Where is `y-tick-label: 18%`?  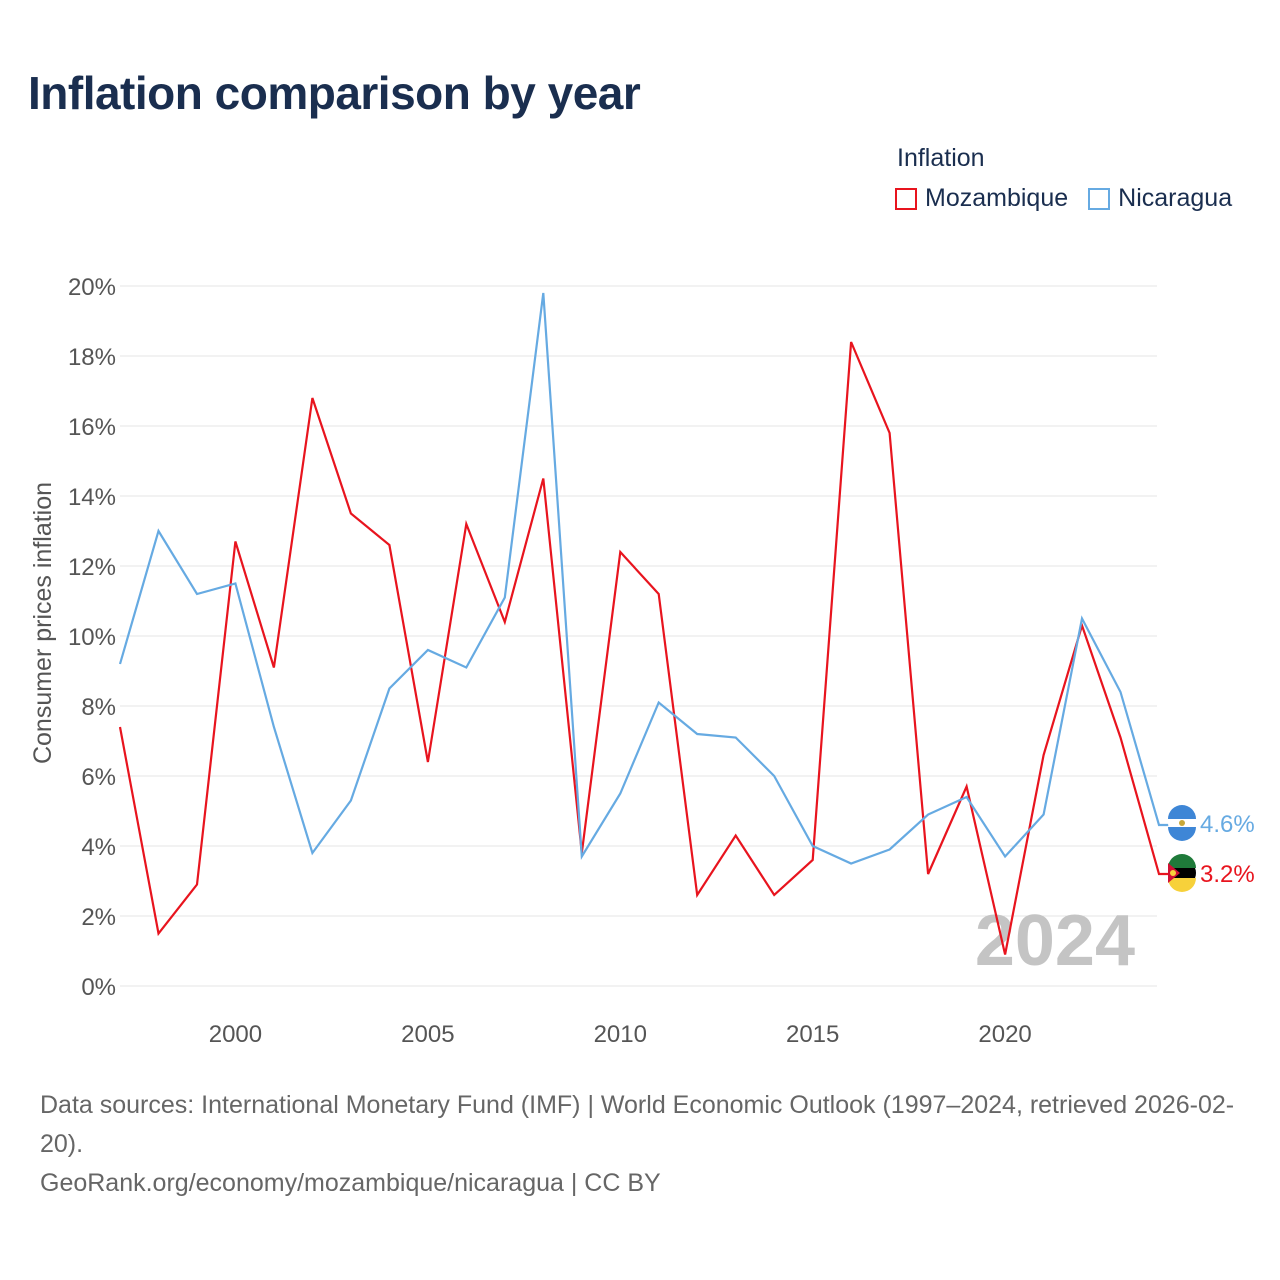
y-tick-label: 18% is located at coordinates (92, 357).